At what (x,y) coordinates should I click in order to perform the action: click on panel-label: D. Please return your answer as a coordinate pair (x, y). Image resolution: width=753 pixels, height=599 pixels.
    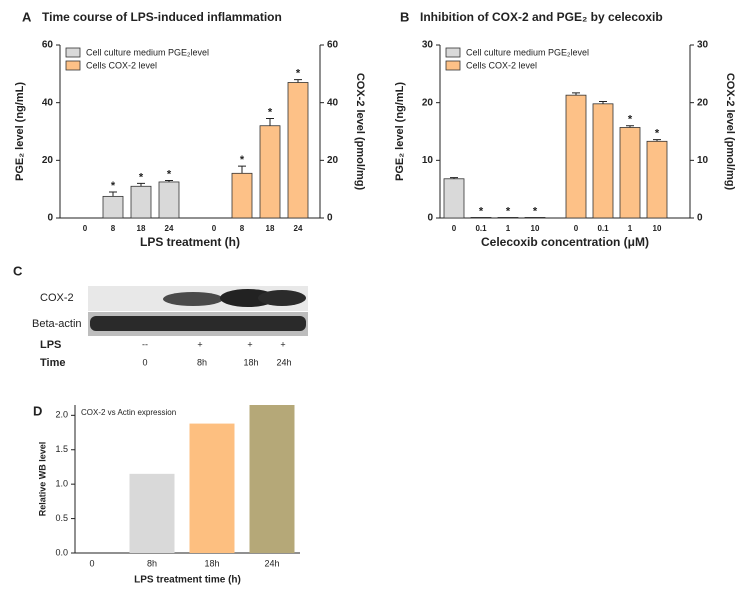
    Looking at the image, I should click on (37, 410).